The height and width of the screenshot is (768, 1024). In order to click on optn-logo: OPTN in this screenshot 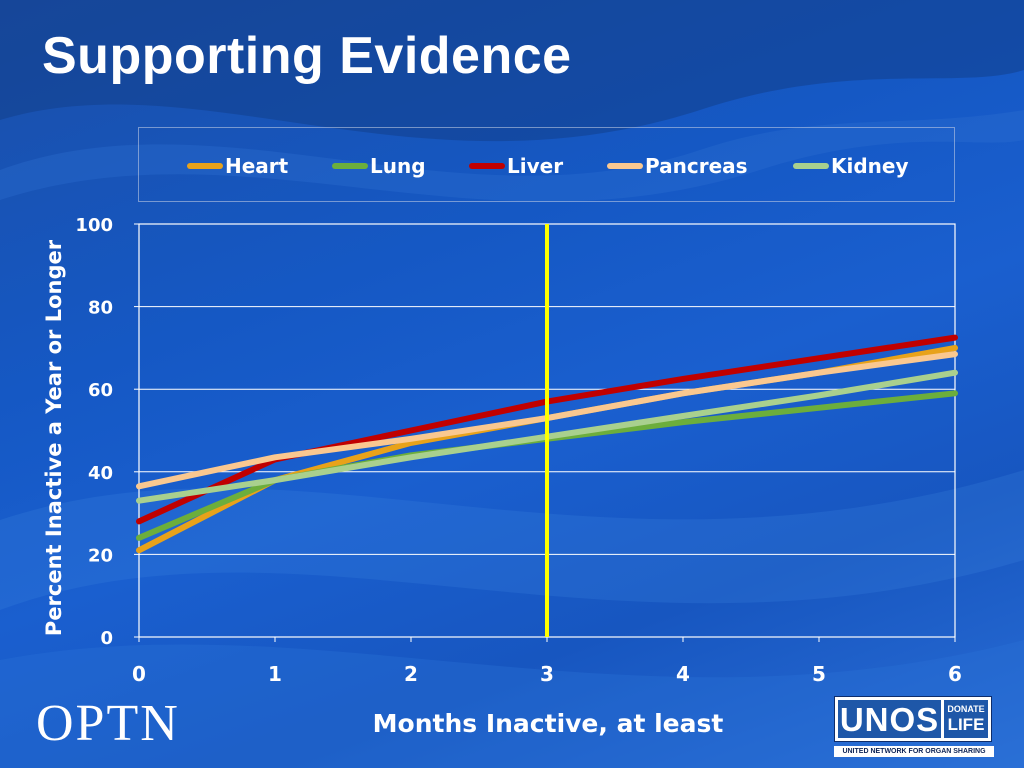, I will do `click(108, 723)`.